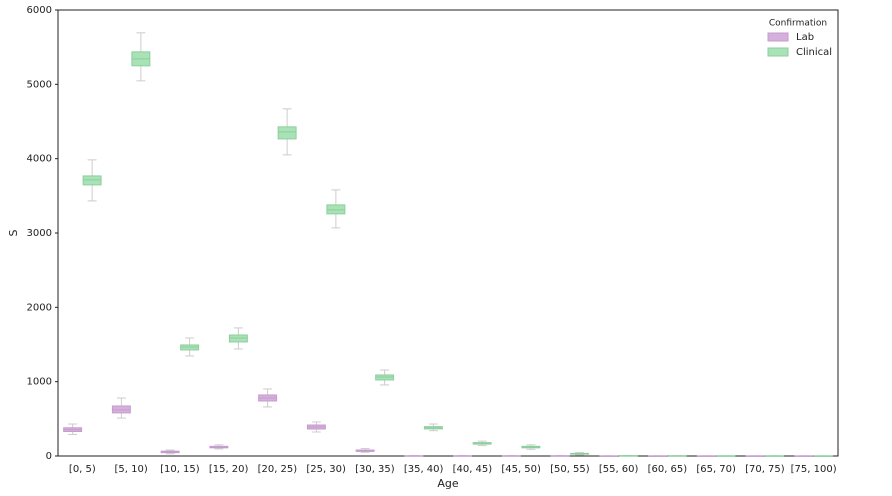 Image resolution: width=892 pixels, height=496 pixels. What do you see at coordinates (716, 469) in the screenshot?
I see `x-tick-label: [65, 70)` at bounding box center [716, 469].